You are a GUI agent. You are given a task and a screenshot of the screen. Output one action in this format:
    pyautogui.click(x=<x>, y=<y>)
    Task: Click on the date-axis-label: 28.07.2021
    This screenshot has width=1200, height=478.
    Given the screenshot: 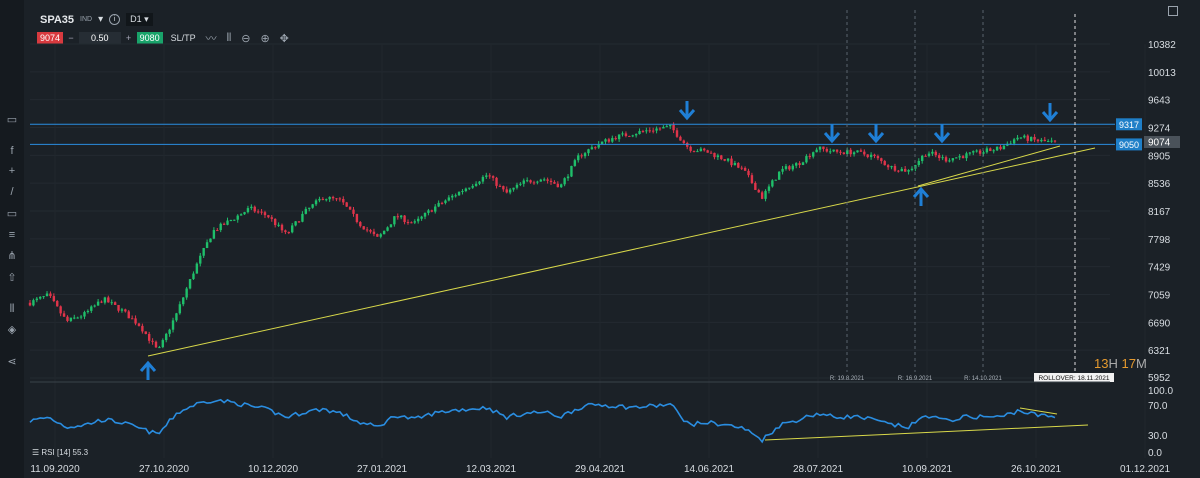 What is the action you would take?
    pyautogui.click(x=818, y=469)
    